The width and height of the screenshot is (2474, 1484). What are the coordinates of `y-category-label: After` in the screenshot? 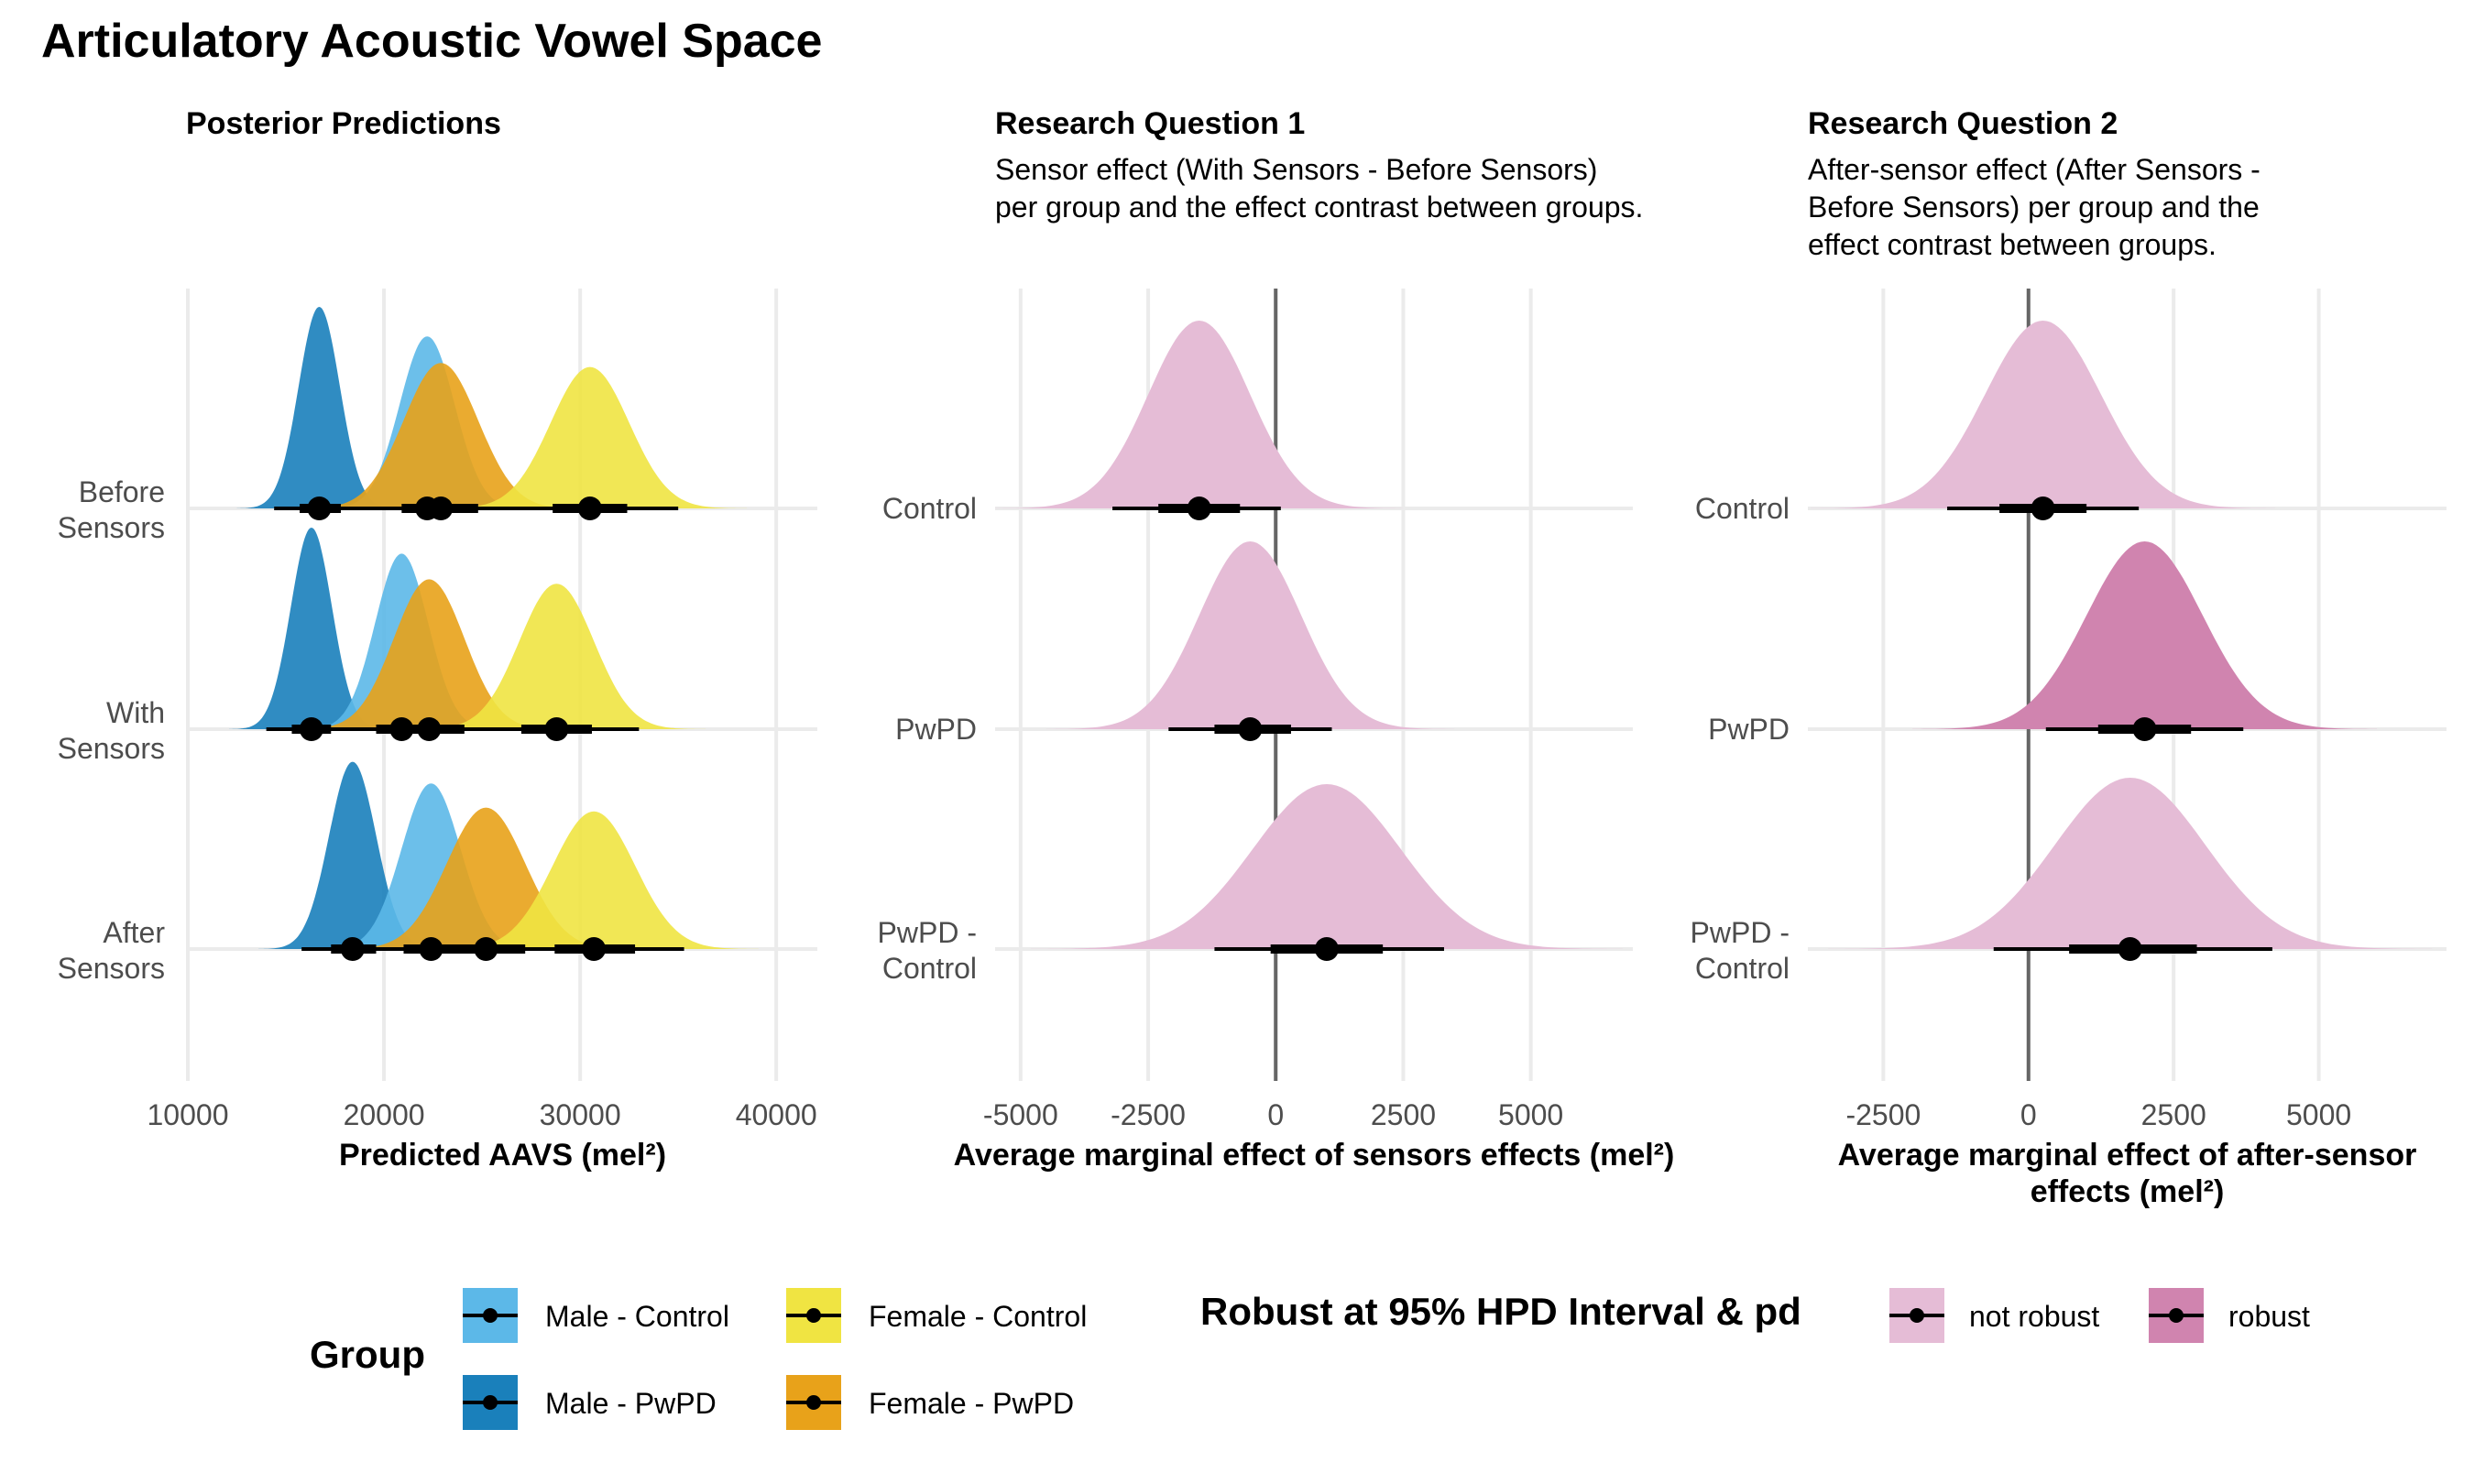 It's located at (134, 933).